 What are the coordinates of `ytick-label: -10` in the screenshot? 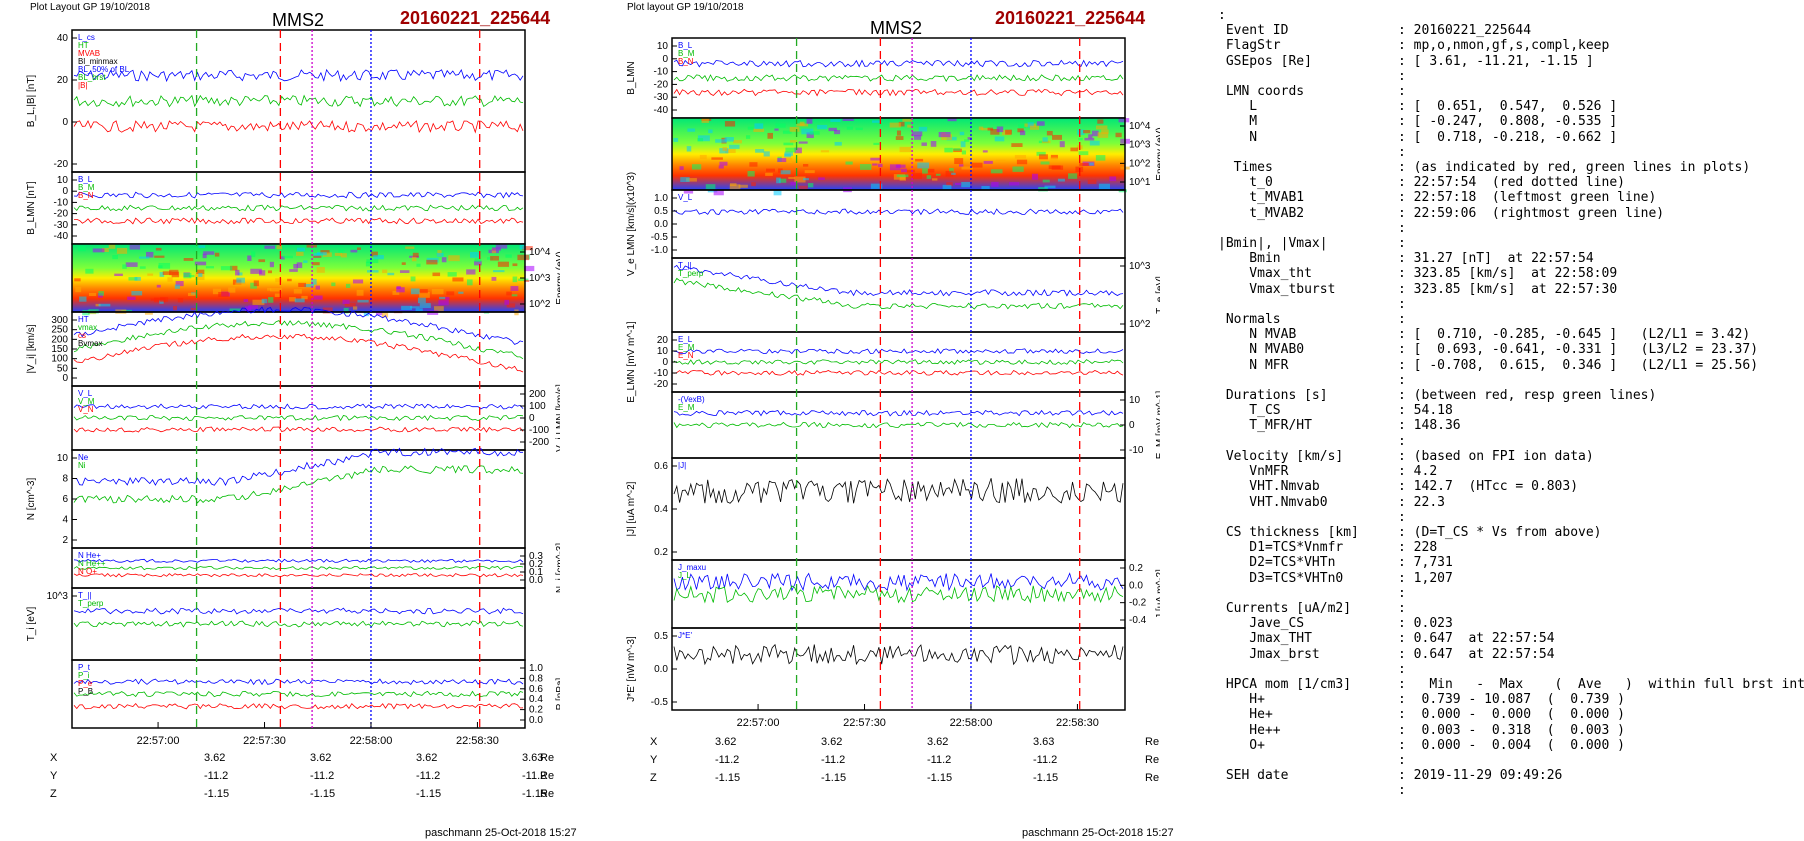 It's located at (661, 373).